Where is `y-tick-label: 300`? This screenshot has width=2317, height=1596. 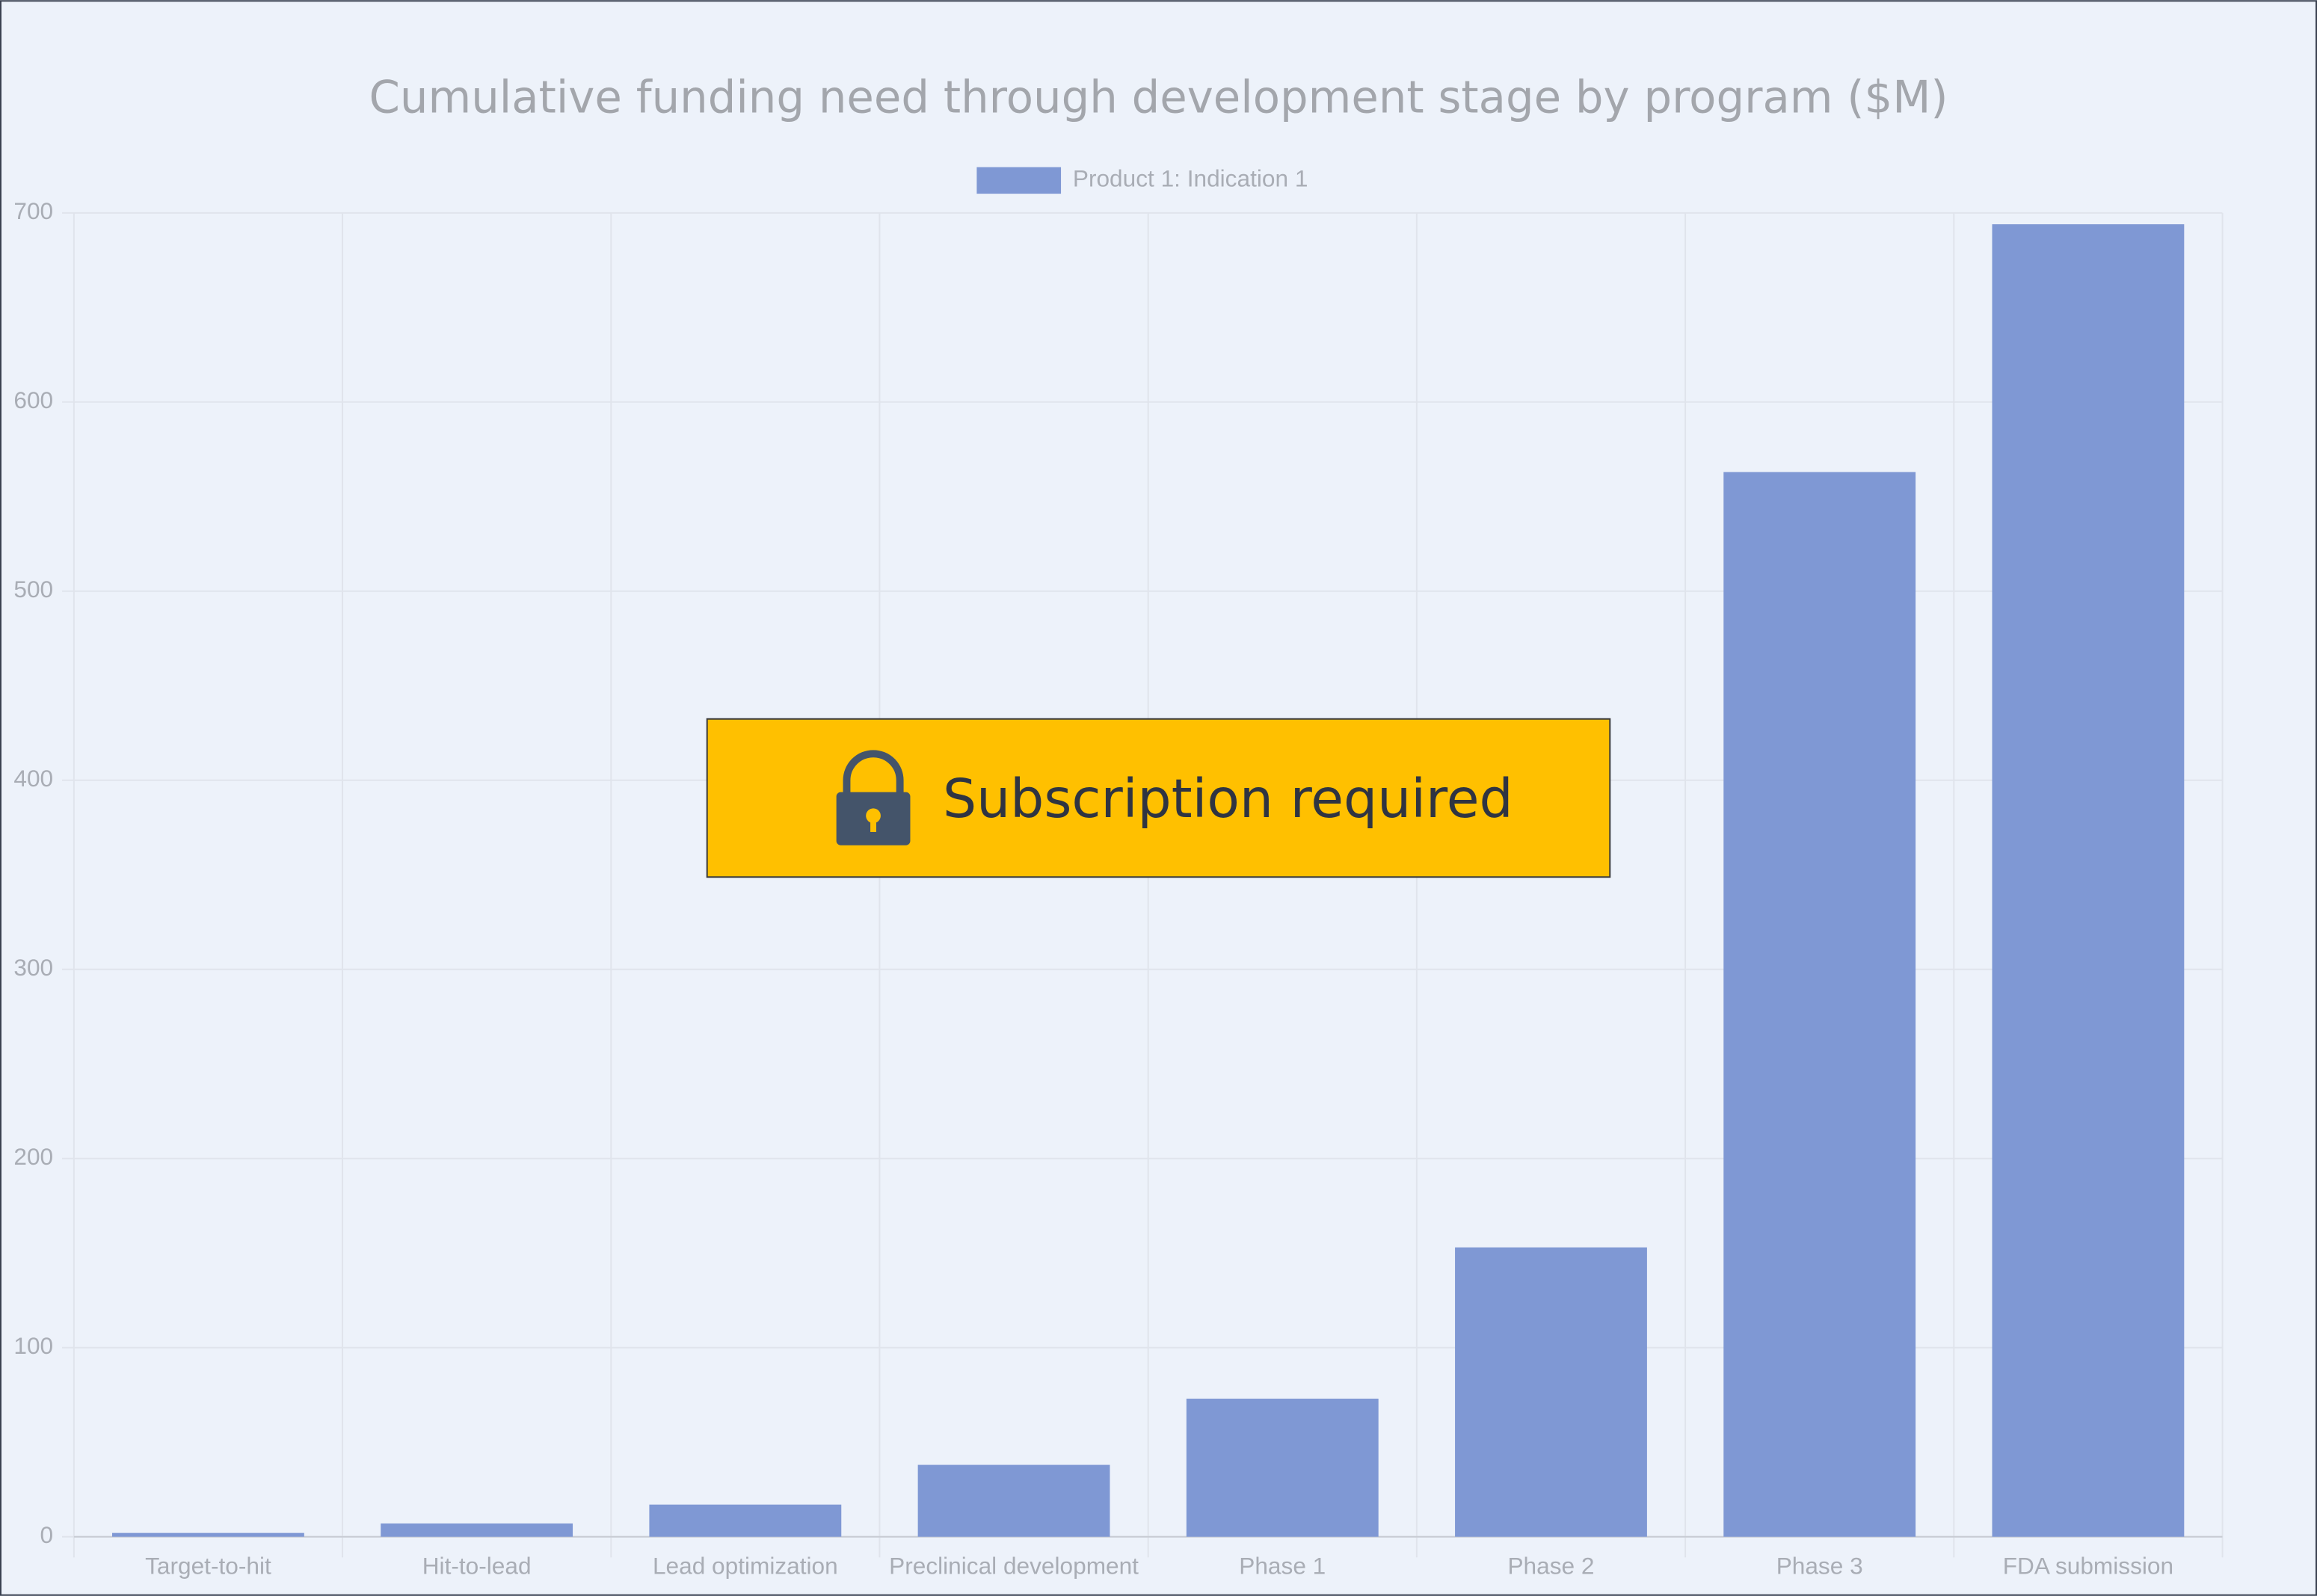
y-tick-label: 300 is located at coordinates (33, 968).